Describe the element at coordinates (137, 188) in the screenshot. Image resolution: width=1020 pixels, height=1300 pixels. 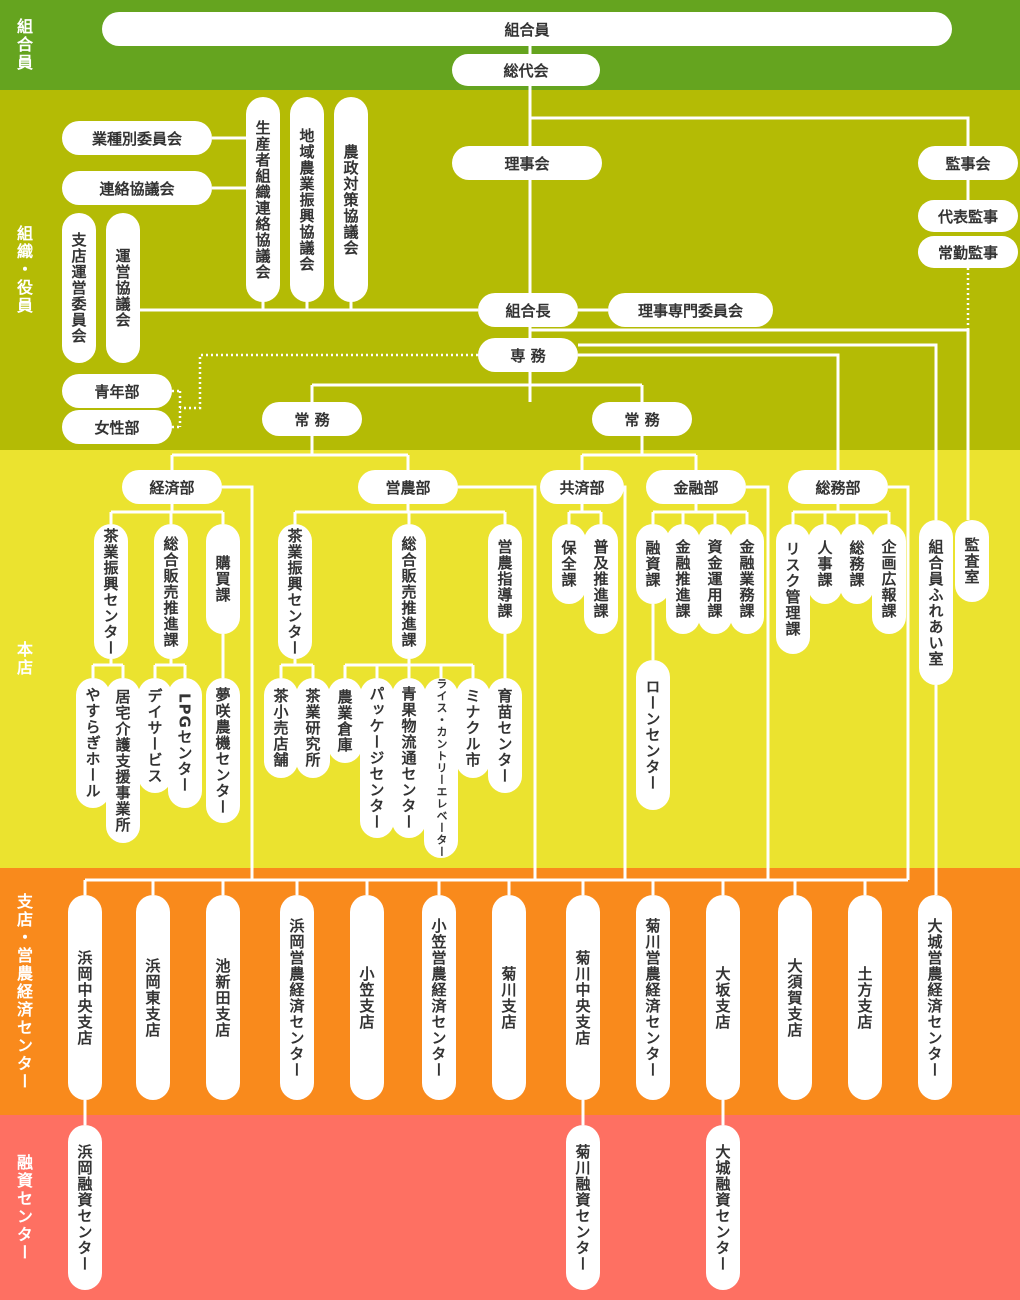
I see `org-node: 連絡協議会` at that location.